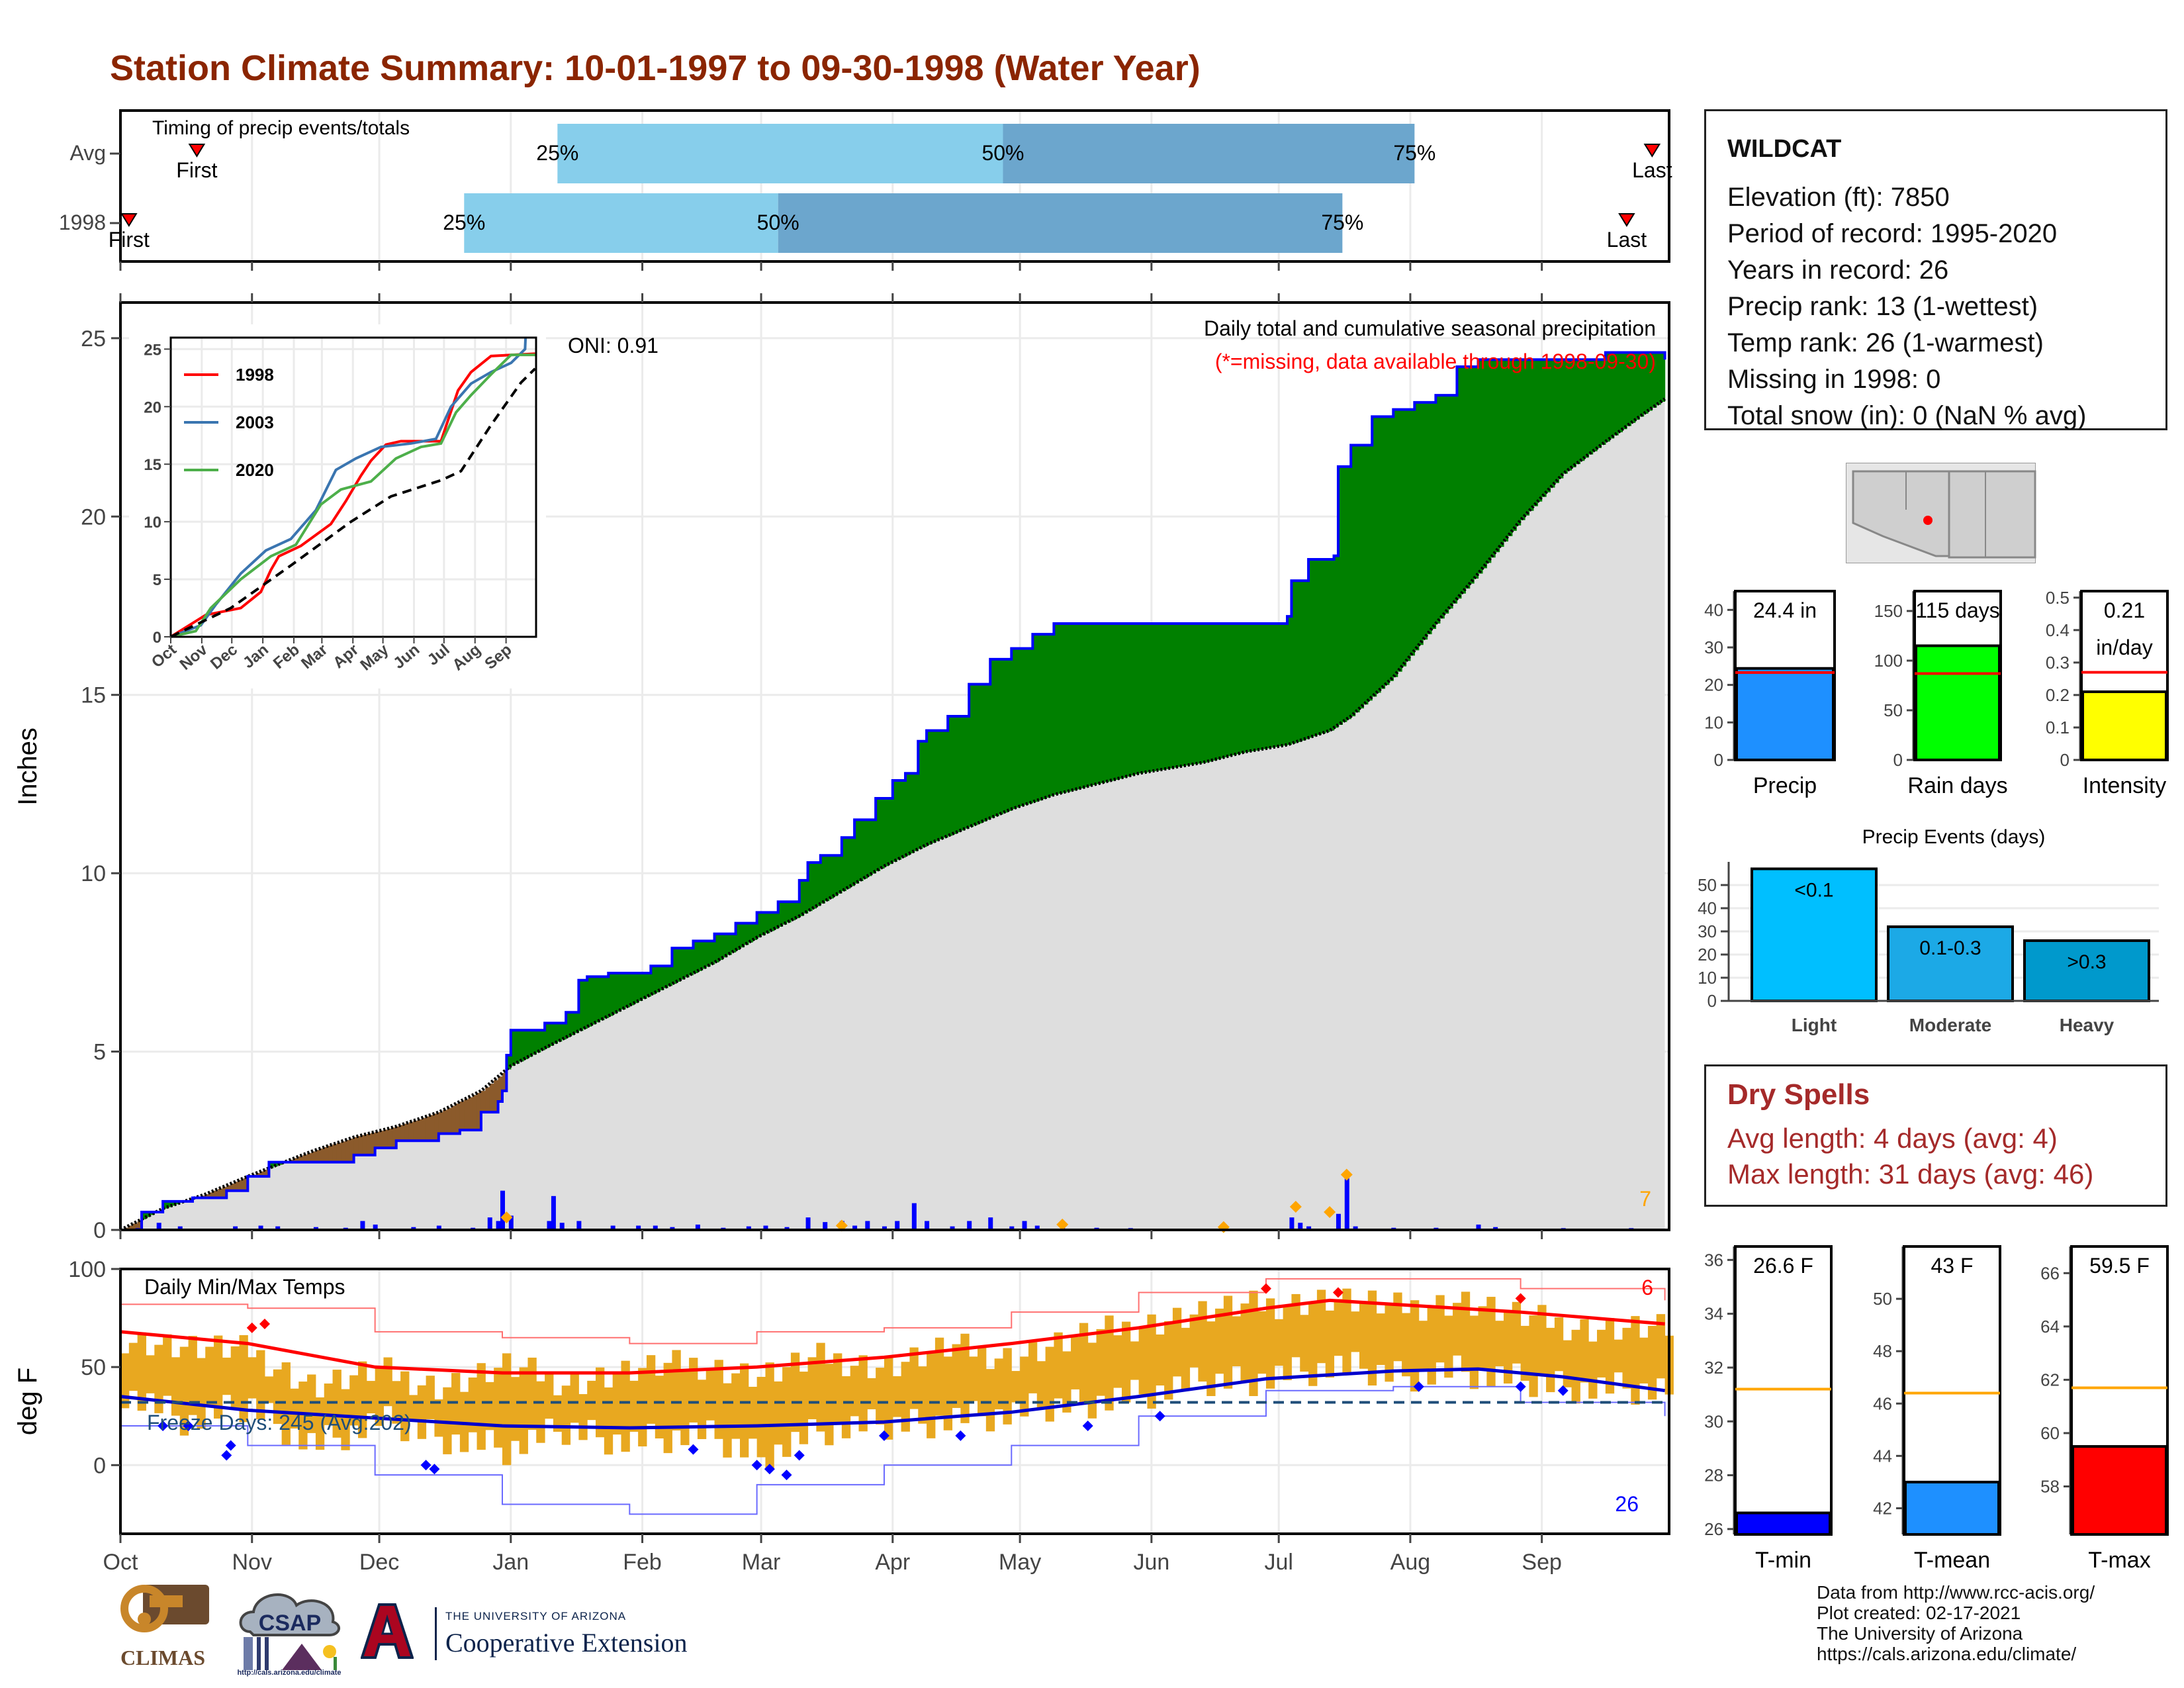  Describe the element at coordinates (1907, 415) in the screenshot. I see `station-snow: Total snow (in): 0 (NaN % avg)` at that location.